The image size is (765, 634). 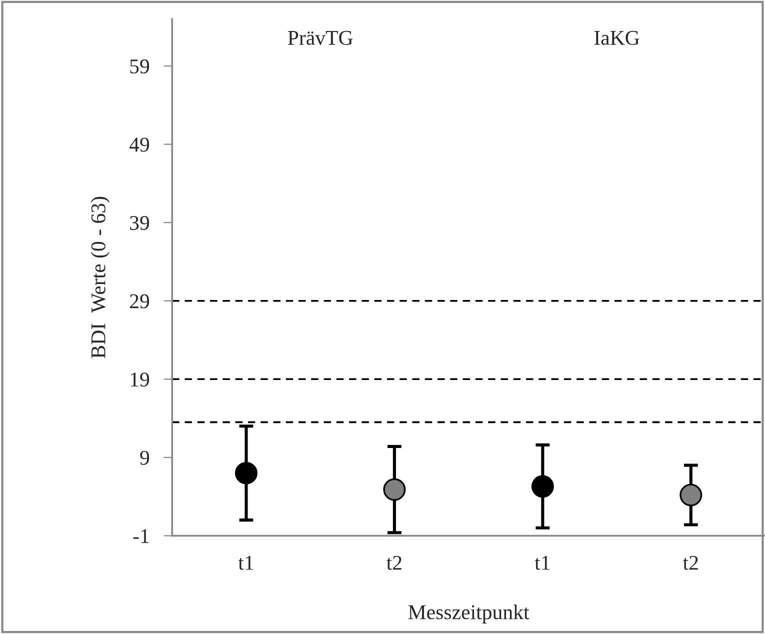 What do you see at coordinates (469, 614) in the screenshot?
I see `x-axis-title: Messzeitpunkt` at bounding box center [469, 614].